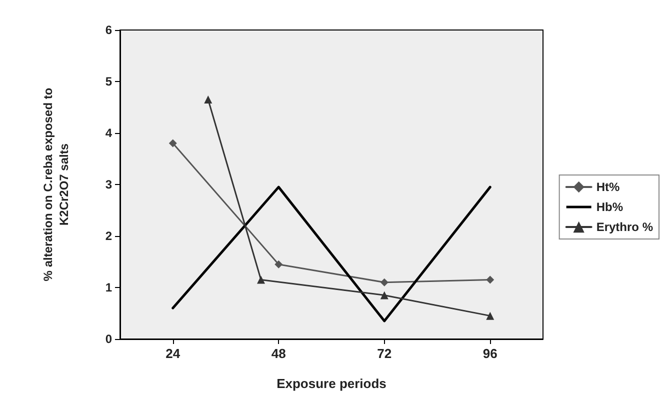  I want to click on x-tick-label: 96, so click(490, 353).